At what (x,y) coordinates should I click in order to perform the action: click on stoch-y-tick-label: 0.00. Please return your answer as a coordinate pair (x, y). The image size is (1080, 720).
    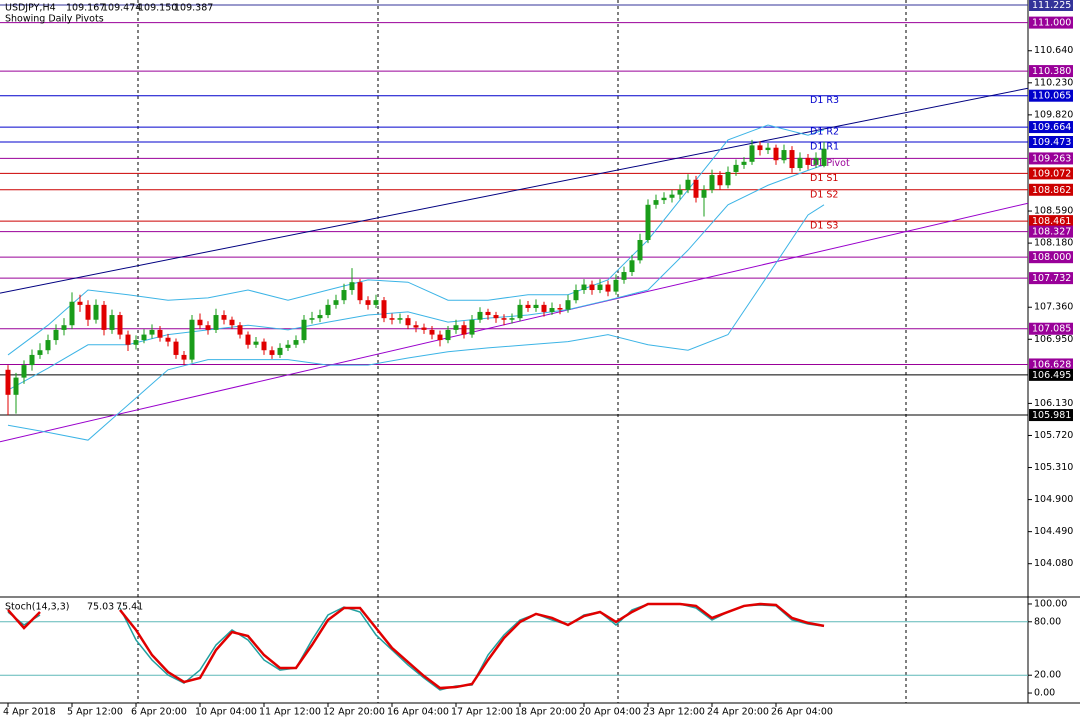
    Looking at the image, I should click on (1044, 693).